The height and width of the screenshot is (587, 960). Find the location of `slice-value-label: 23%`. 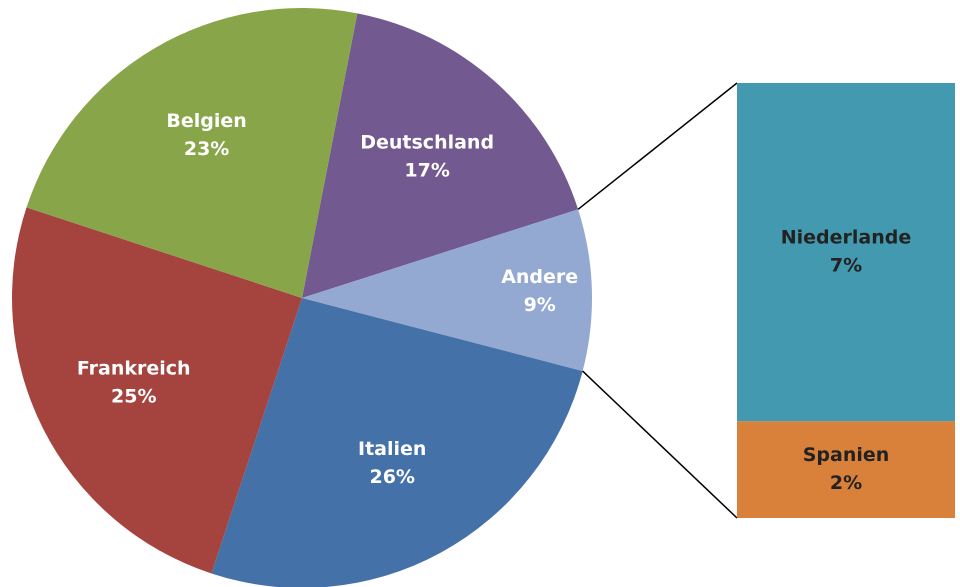

slice-value-label: 23% is located at coordinates (206, 149).